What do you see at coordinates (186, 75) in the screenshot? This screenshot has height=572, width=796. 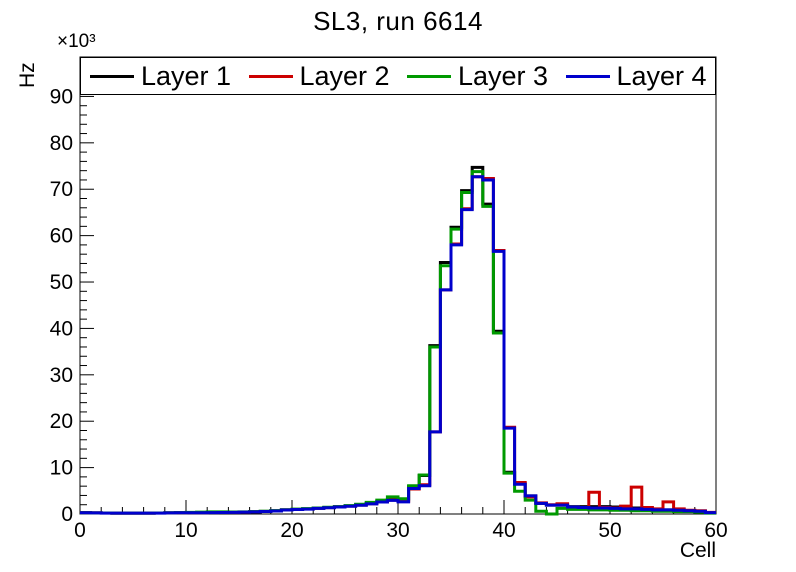 I see `legend-label: Layer 1` at bounding box center [186, 75].